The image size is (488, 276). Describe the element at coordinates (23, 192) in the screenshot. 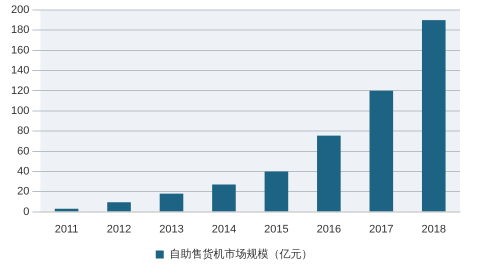

I see `y-tick-label: 20` at that location.